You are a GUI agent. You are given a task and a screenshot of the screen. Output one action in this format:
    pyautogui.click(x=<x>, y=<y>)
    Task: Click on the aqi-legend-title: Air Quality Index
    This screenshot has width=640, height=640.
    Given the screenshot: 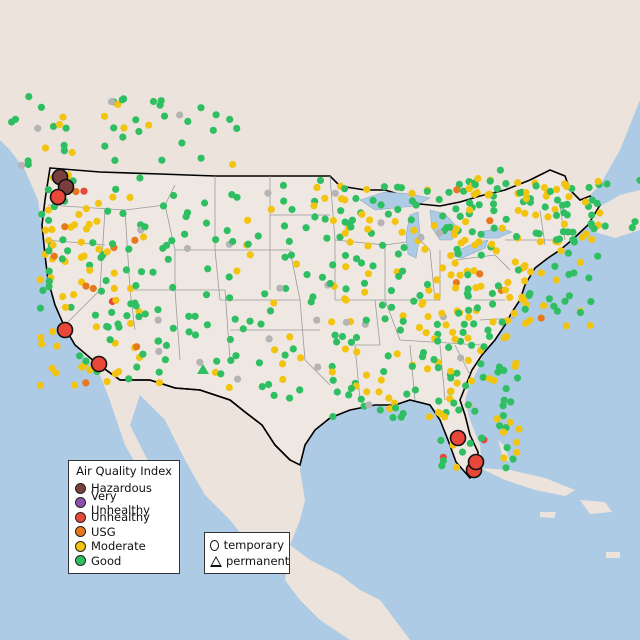 What is the action you would take?
    pyautogui.click(x=124, y=471)
    